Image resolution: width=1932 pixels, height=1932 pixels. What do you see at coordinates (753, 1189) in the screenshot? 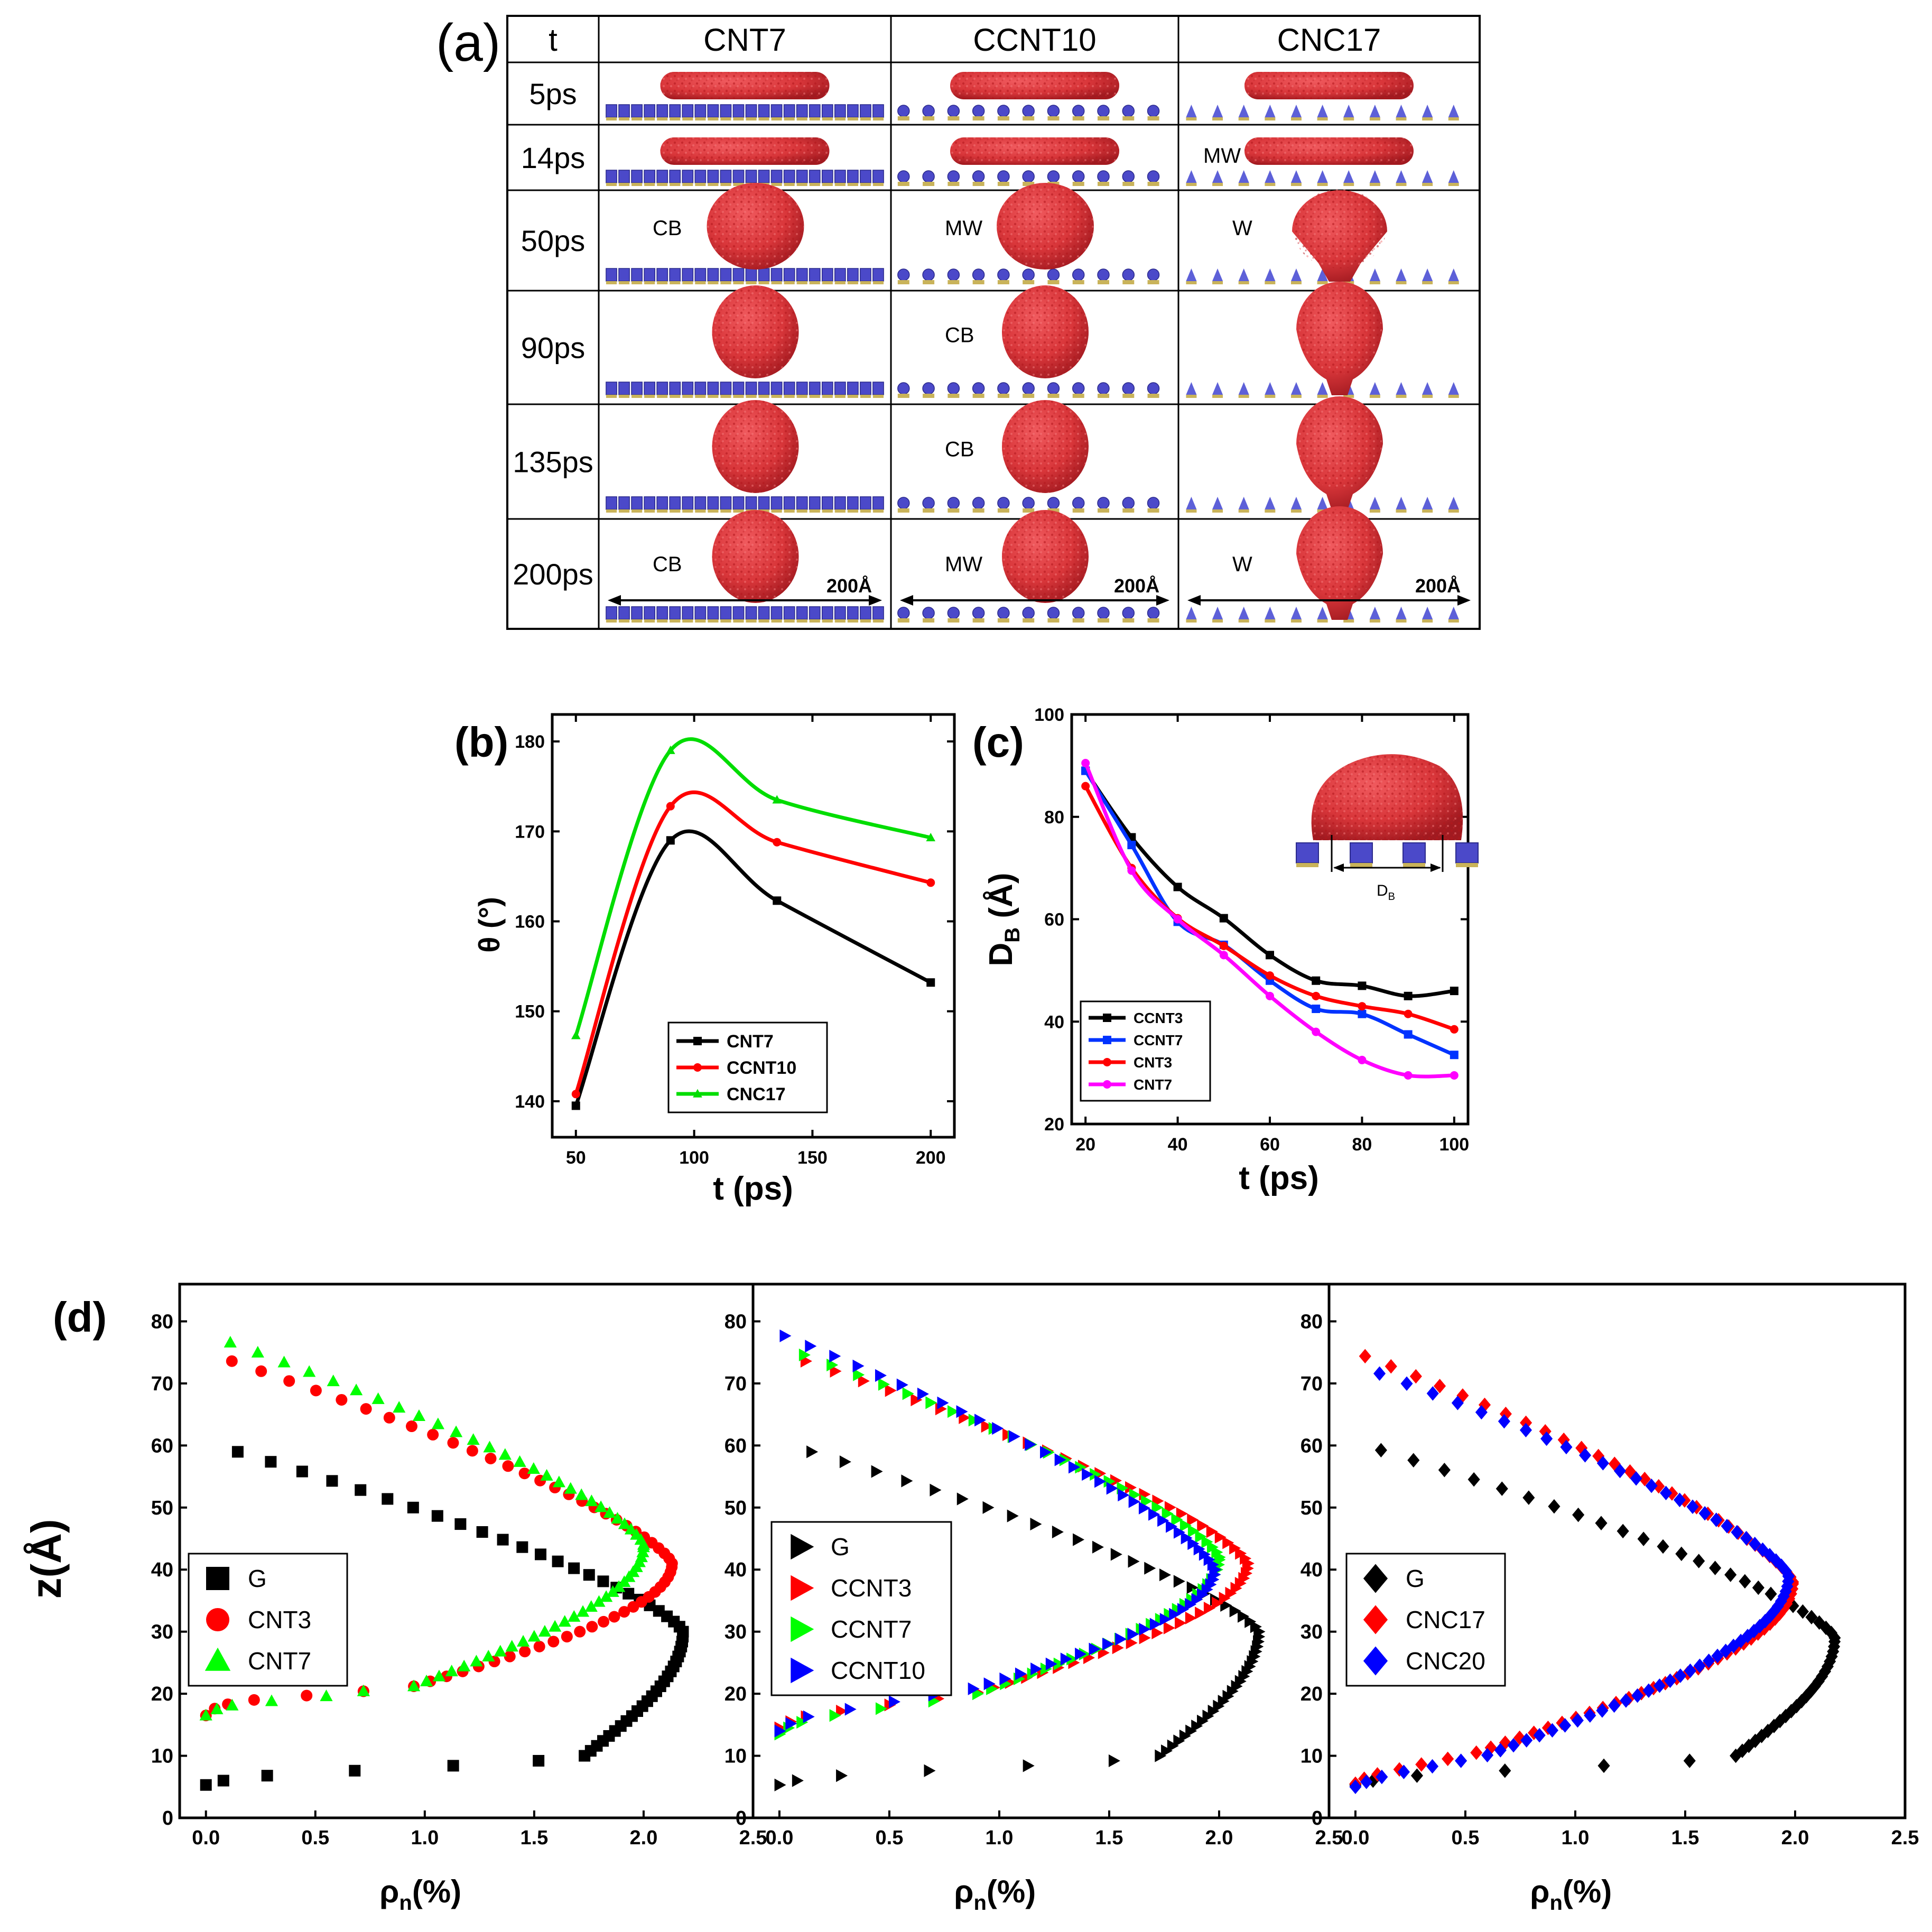
I see `chart-b-xlabel: t (ps)` at bounding box center [753, 1189].